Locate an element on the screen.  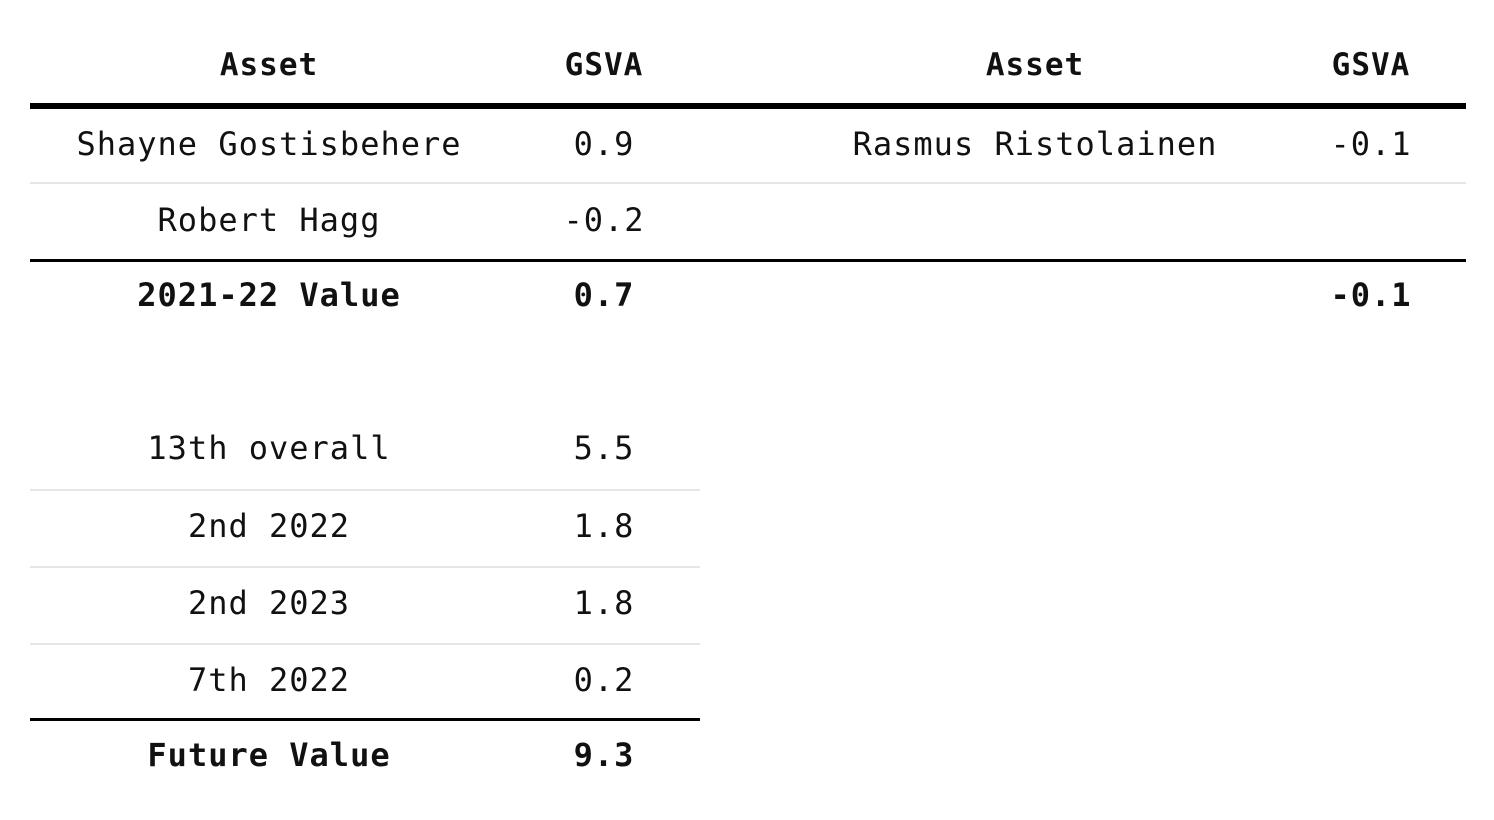
total-row: 2021-22 Value 0.7 -0.1 is located at coordinates (748, 295).